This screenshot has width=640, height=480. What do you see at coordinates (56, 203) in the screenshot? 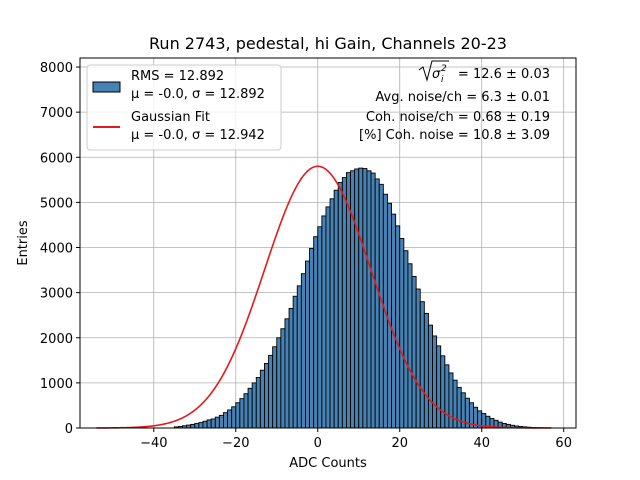
I see `y-tick-label: 5000` at bounding box center [56, 203].